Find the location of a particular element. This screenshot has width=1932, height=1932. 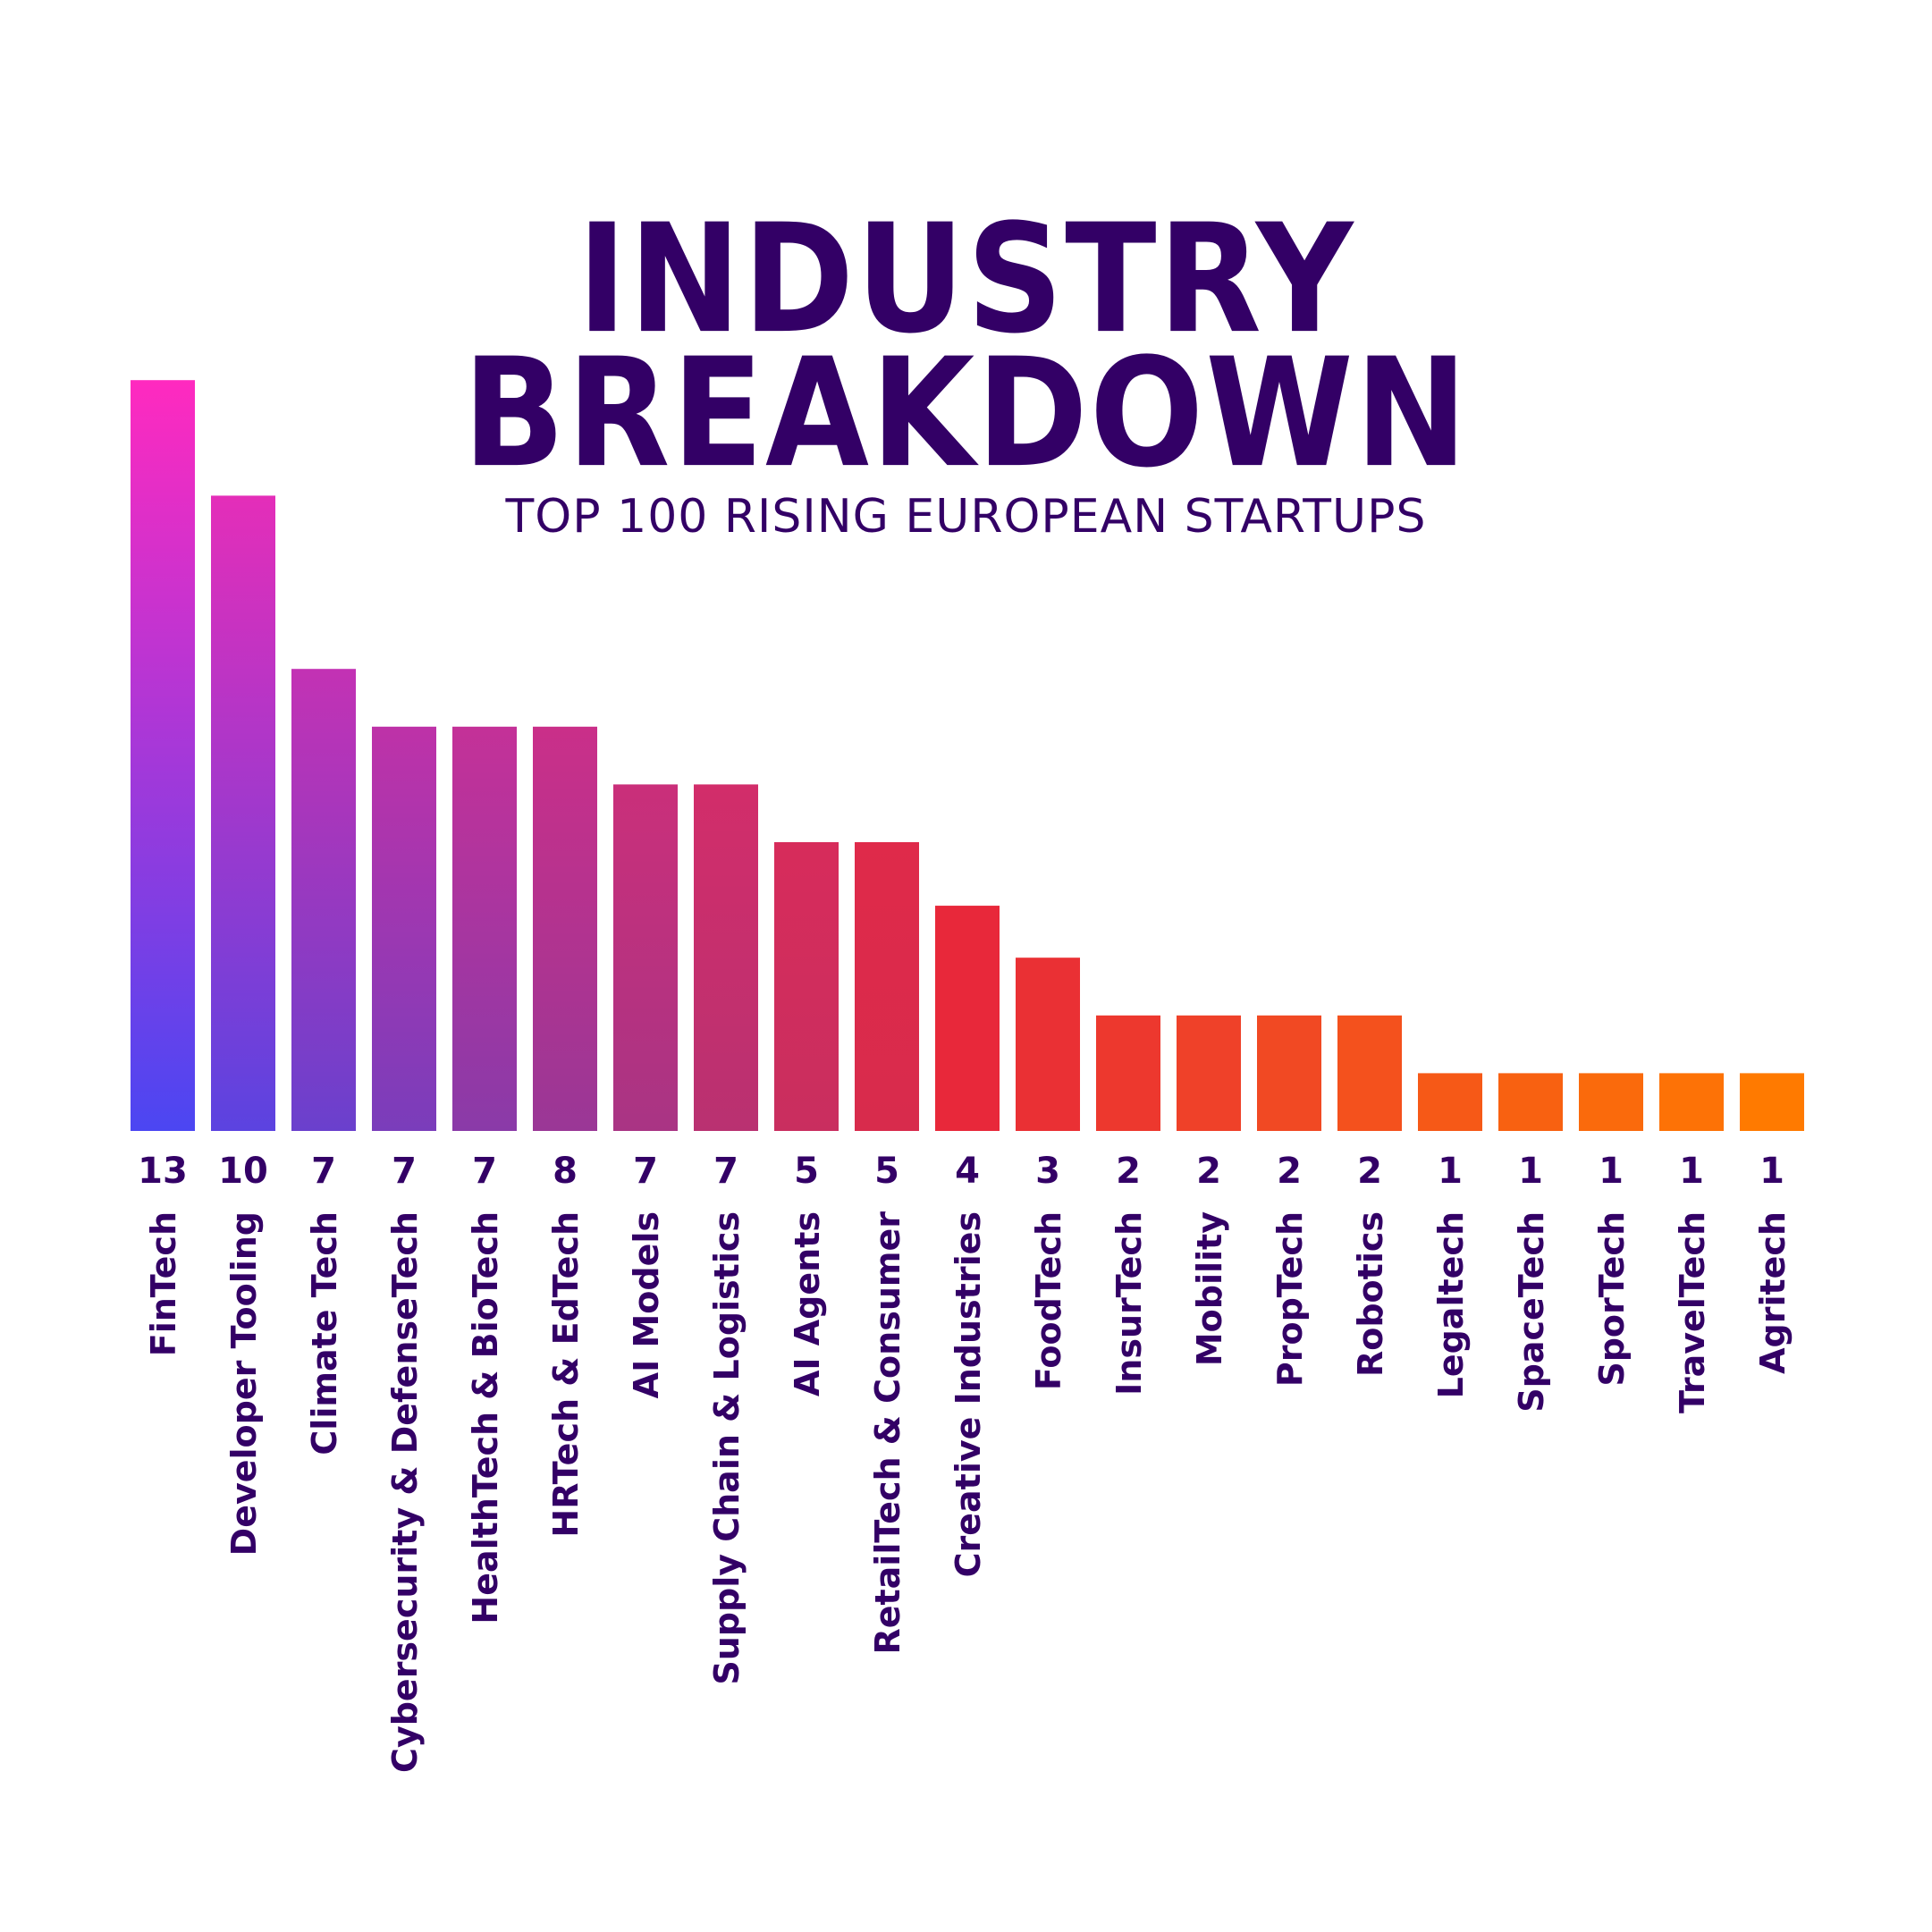

bar-healthtech-biotech is located at coordinates (484, 928).